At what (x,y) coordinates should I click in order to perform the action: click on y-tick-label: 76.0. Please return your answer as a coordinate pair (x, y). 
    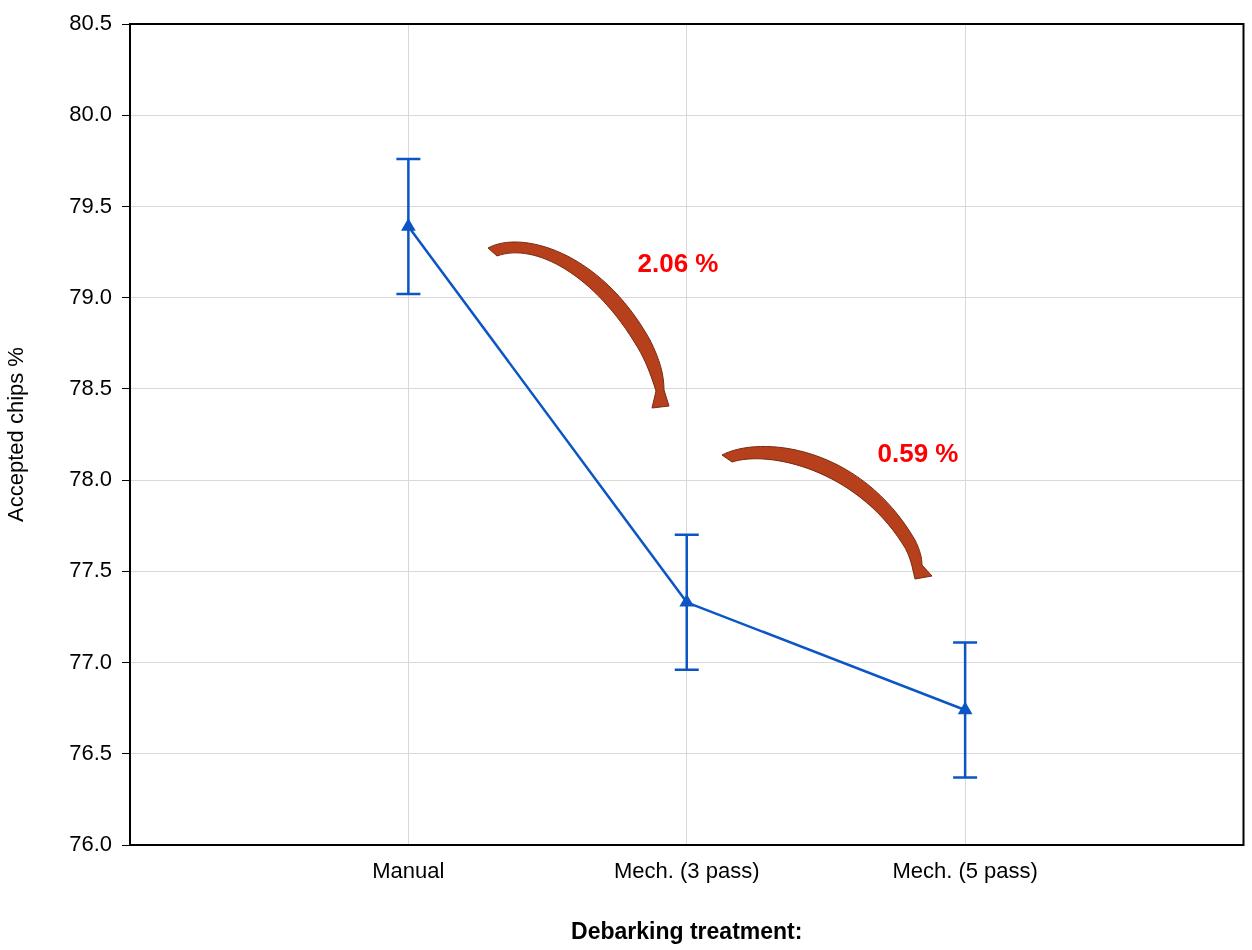
    Looking at the image, I should click on (90, 844).